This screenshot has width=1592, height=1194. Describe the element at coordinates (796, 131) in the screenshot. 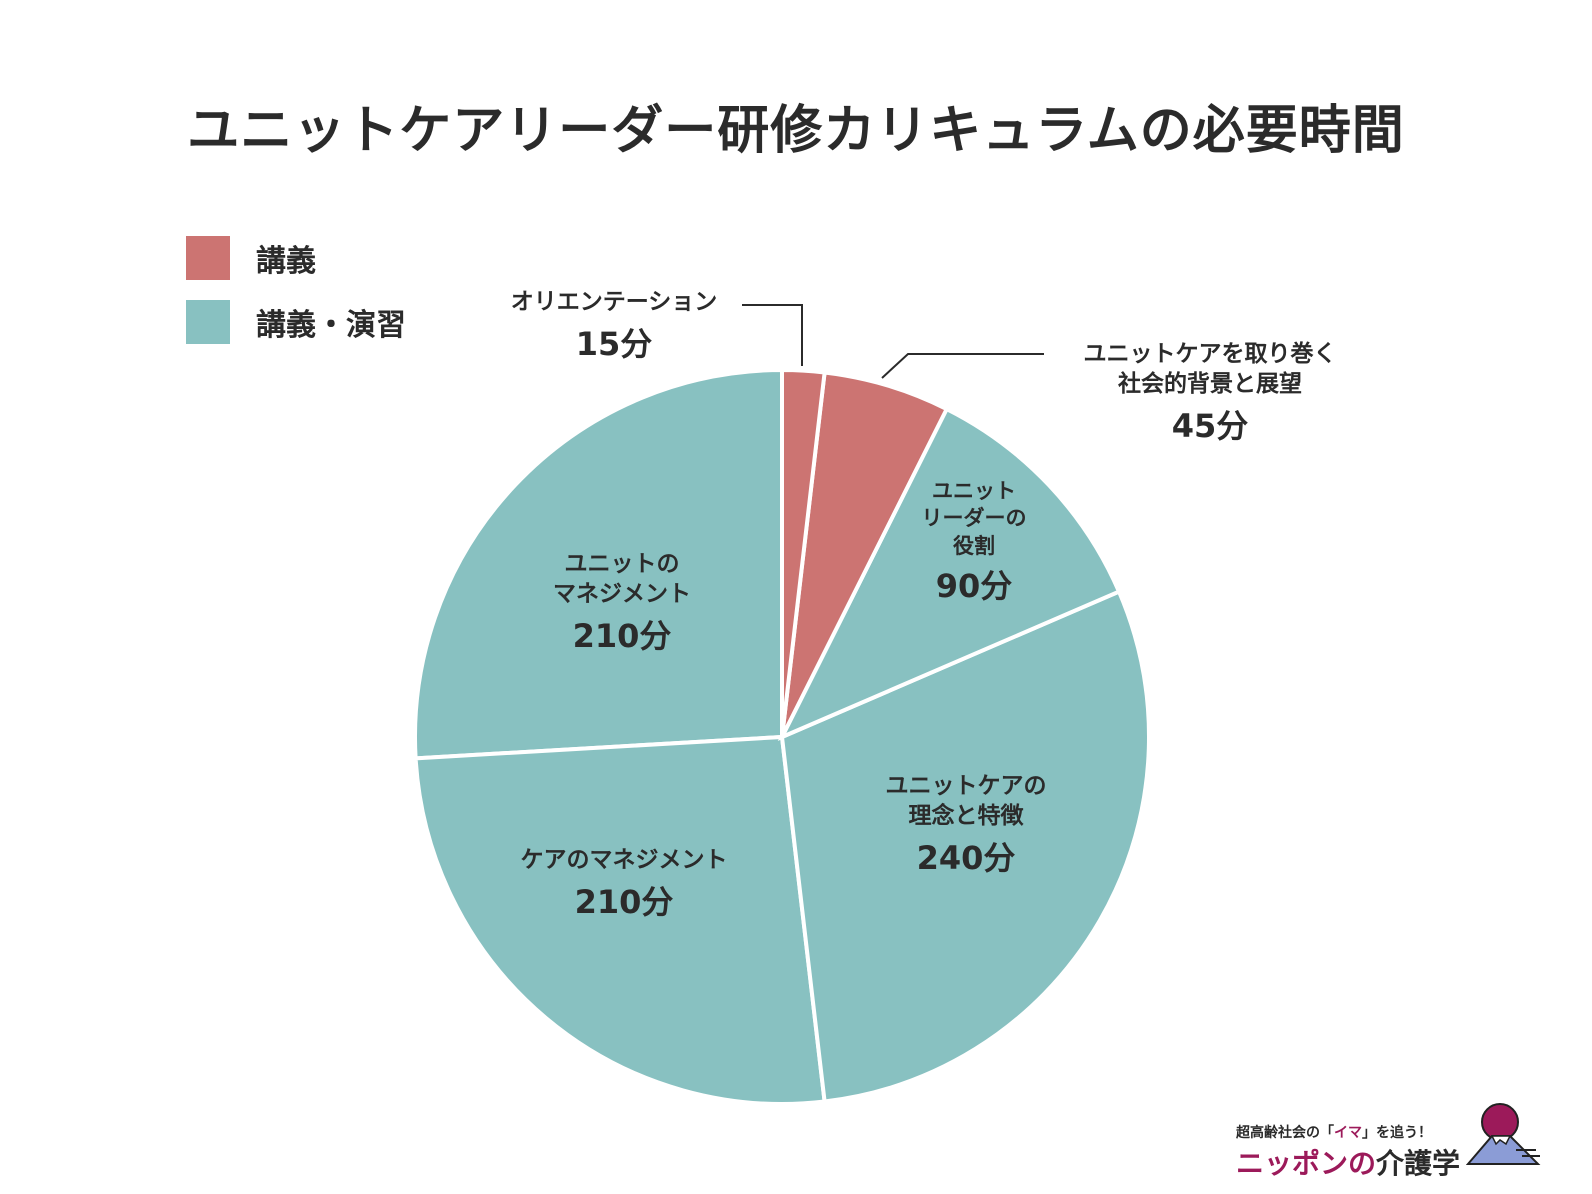

I see `chart-title: ユニットケアリーダー研修カリキュラムの必要時間` at that location.